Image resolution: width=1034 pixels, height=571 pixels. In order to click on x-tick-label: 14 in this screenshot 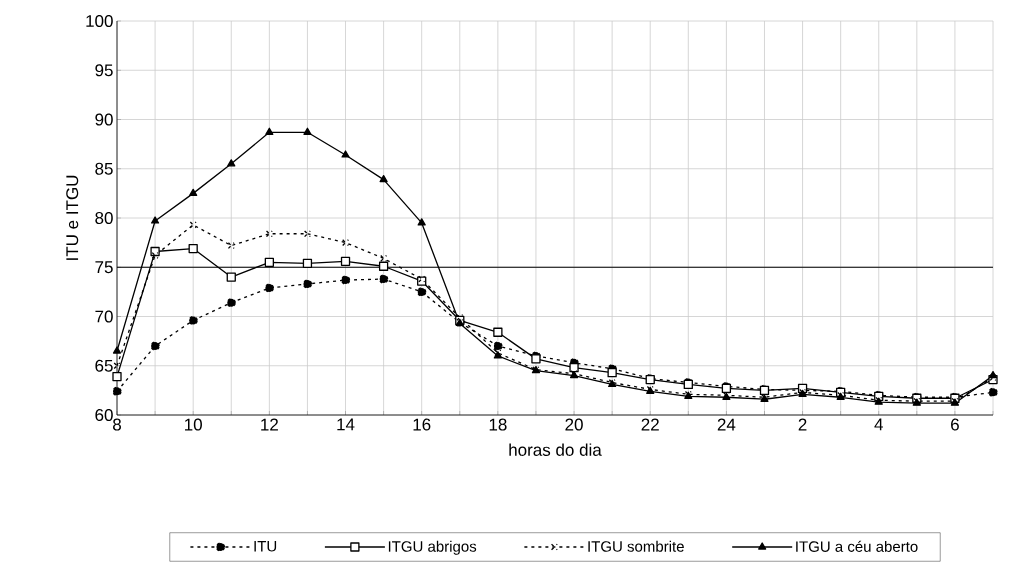, I will do `click(346, 424)`.